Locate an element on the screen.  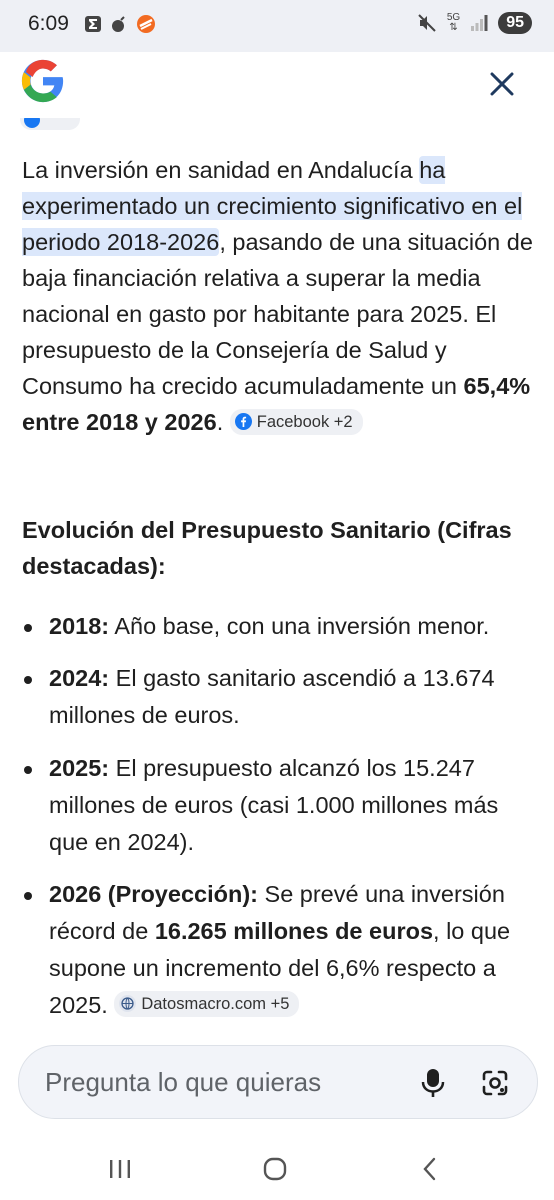
microphone-icon is located at coordinates (433, 1083).